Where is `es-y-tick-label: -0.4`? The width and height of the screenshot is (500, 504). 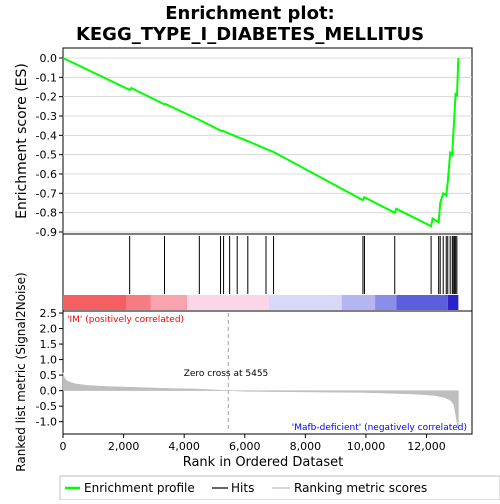 es-y-tick-label: -0.4 is located at coordinates (46, 135).